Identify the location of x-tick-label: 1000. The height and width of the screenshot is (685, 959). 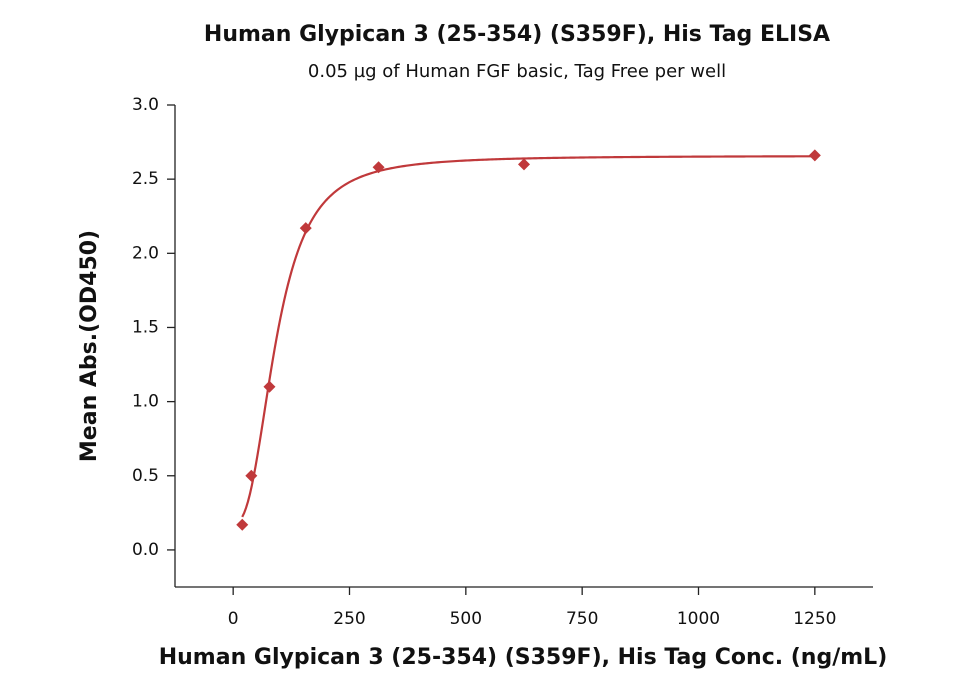
(698, 619).